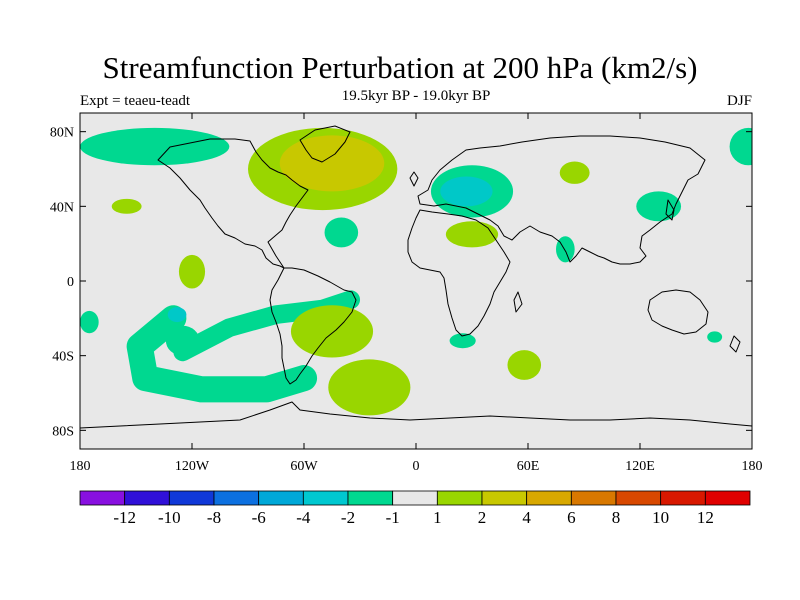  Describe the element at coordinates (62, 133) in the screenshot. I see `lat-tick-label: 80N` at that location.